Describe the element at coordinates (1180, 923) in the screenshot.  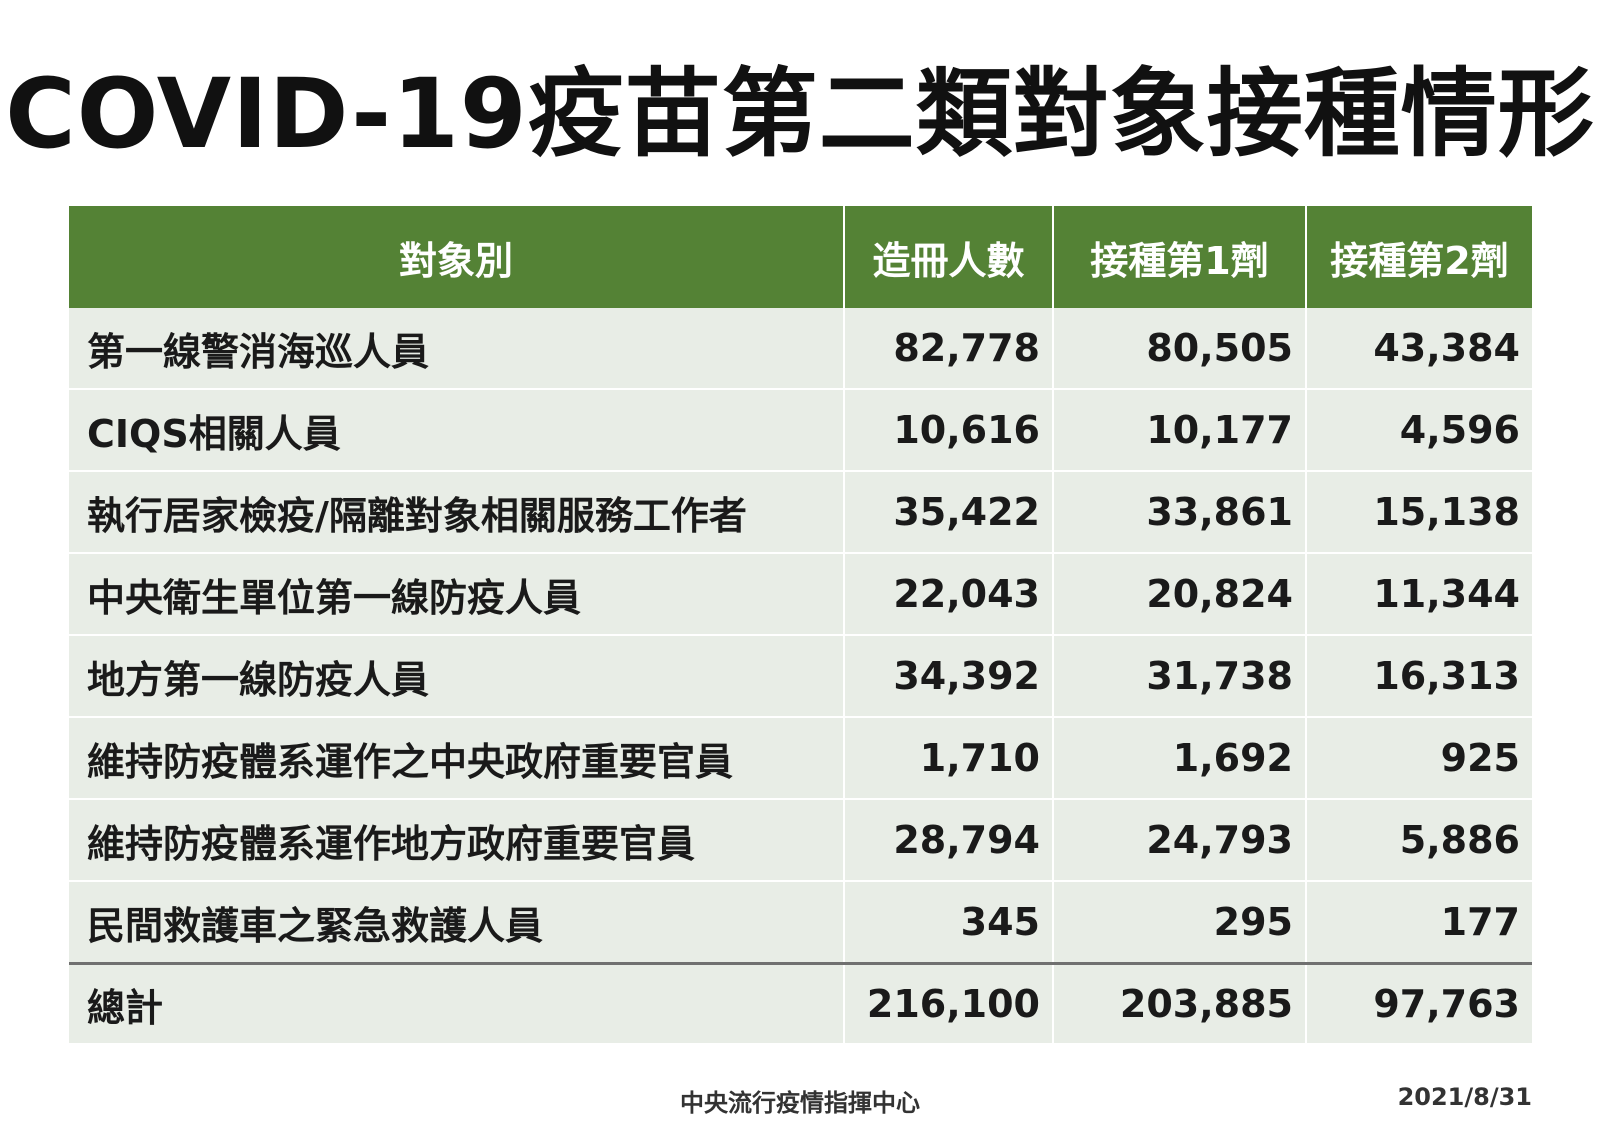
I see `row-dose1: 295` at that location.